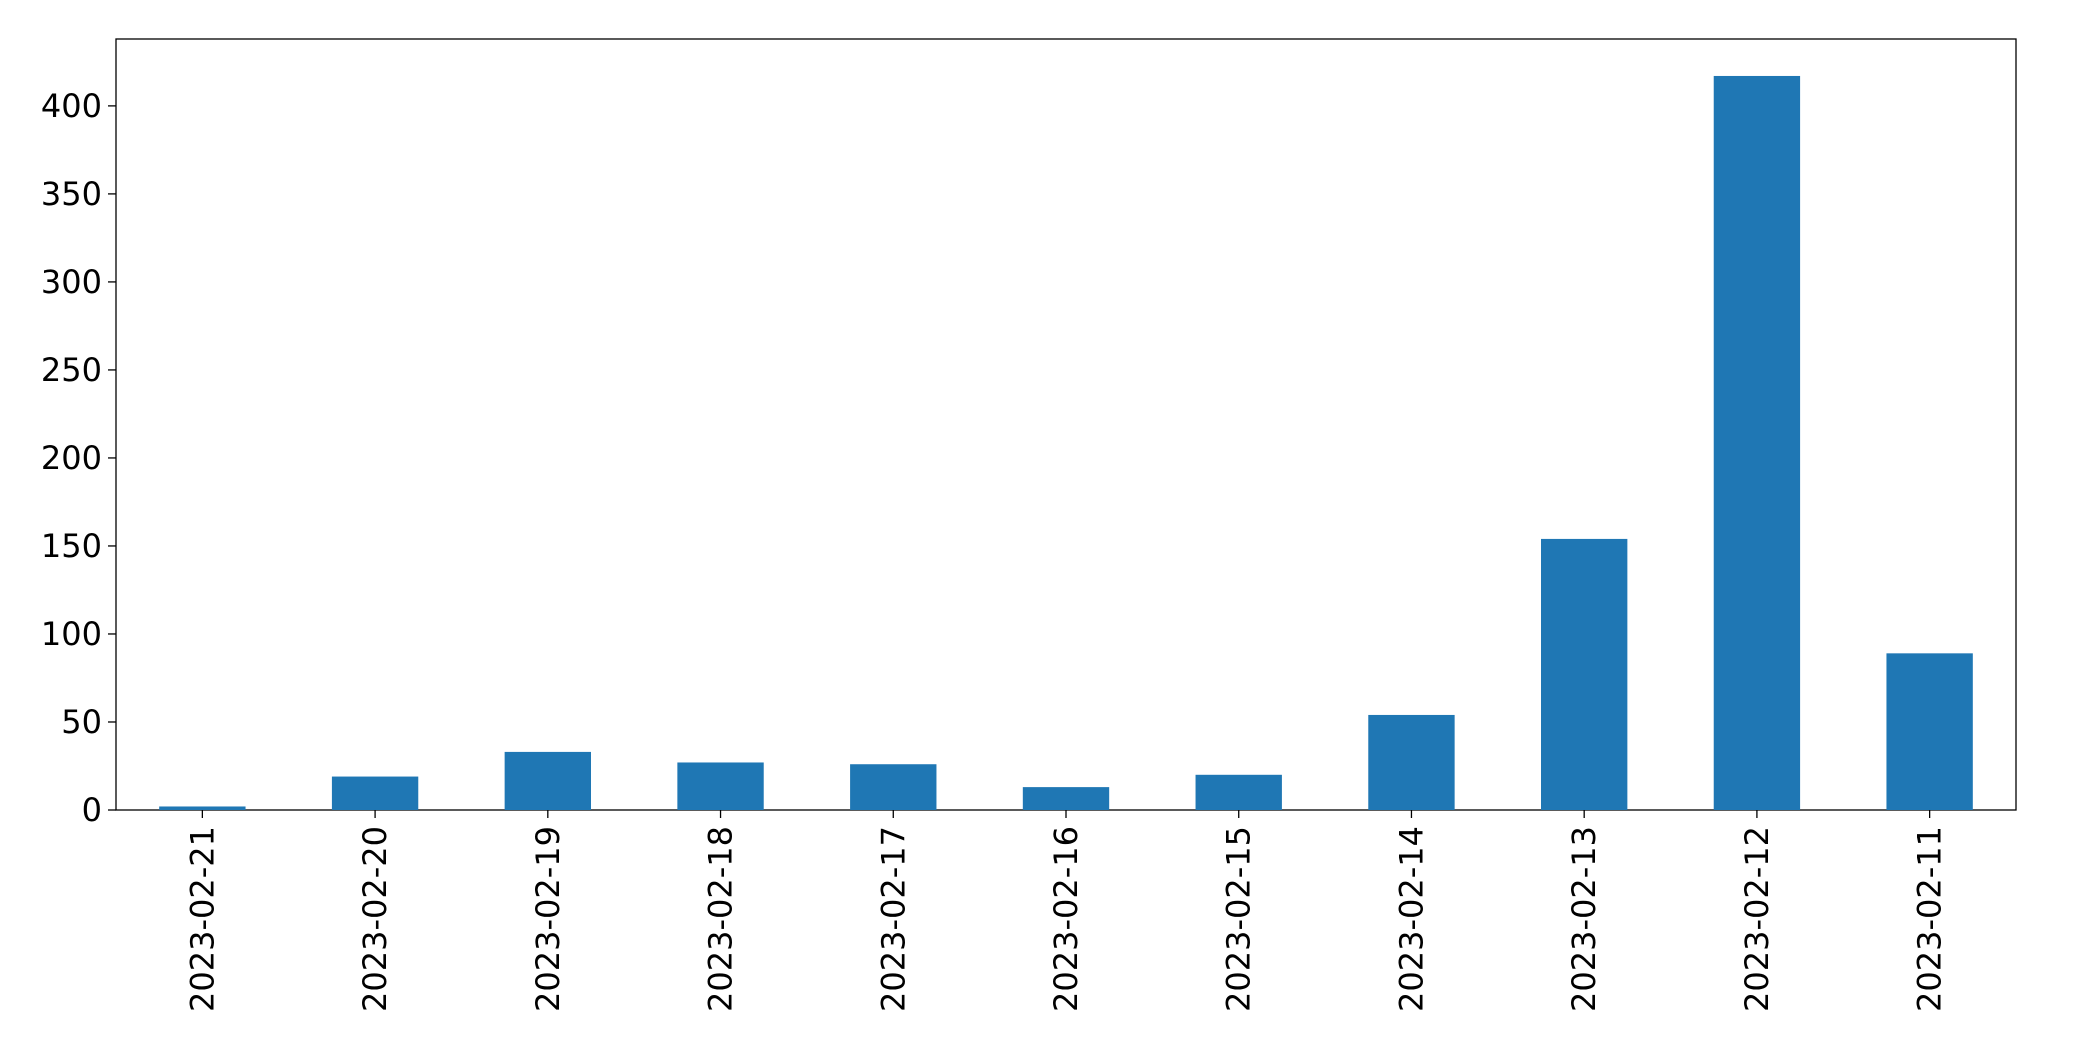 The height and width of the screenshot is (1061, 2093). I want to click on y-tick-label: 100, so click(71, 634).